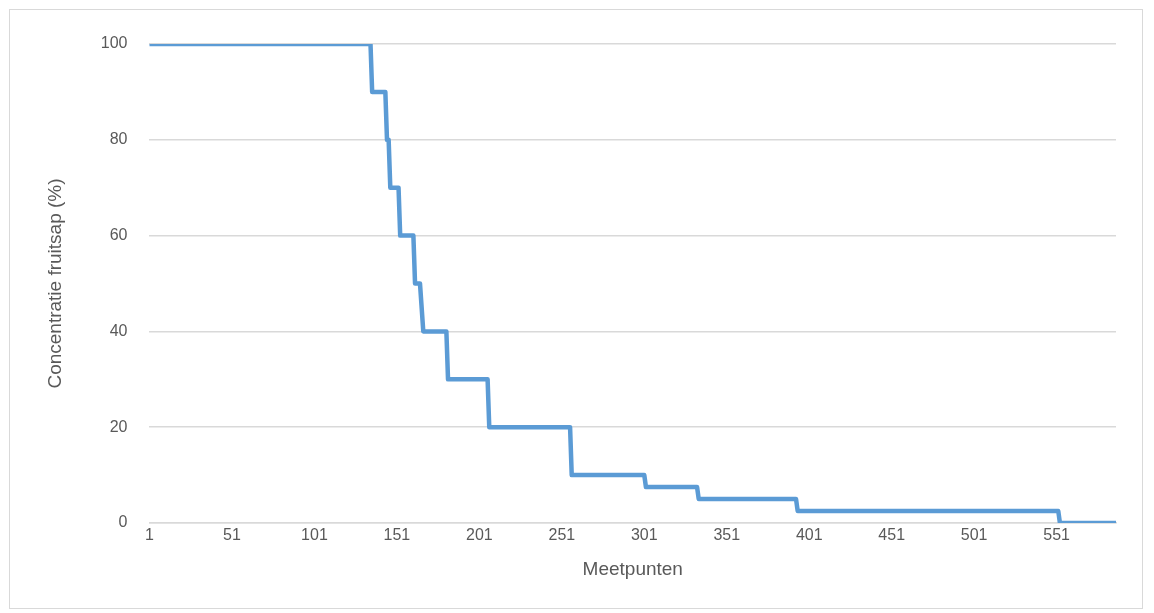 Image resolution: width=1154 pixels, height=613 pixels. I want to click on x-tick-label: 551, so click(1057, 535).